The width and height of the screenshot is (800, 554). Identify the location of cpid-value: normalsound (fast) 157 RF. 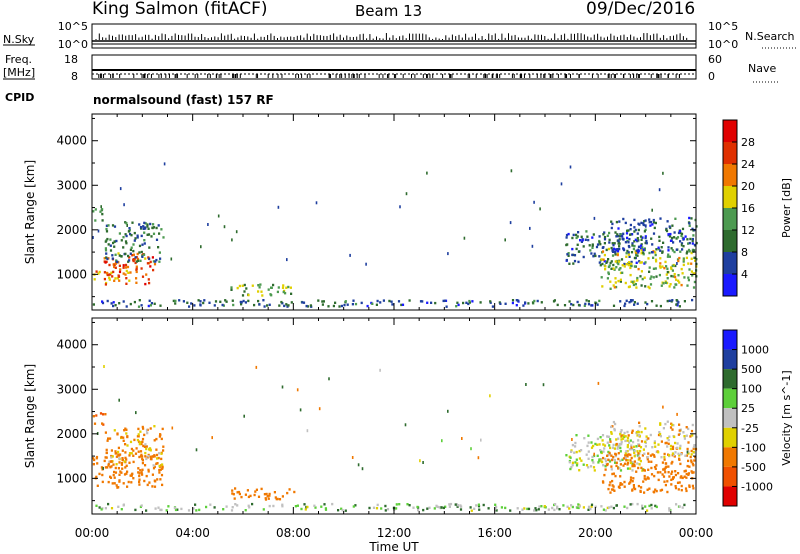
(183, 100).